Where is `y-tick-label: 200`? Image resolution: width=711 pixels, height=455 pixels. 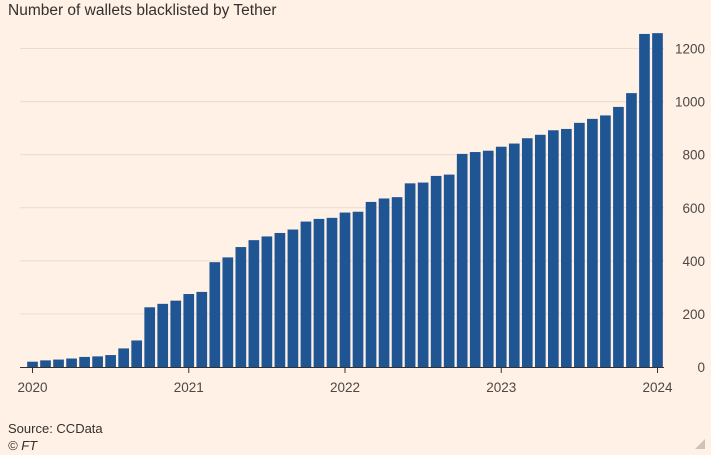 y-tick-label: 200 is located at coordinates (693, 314).